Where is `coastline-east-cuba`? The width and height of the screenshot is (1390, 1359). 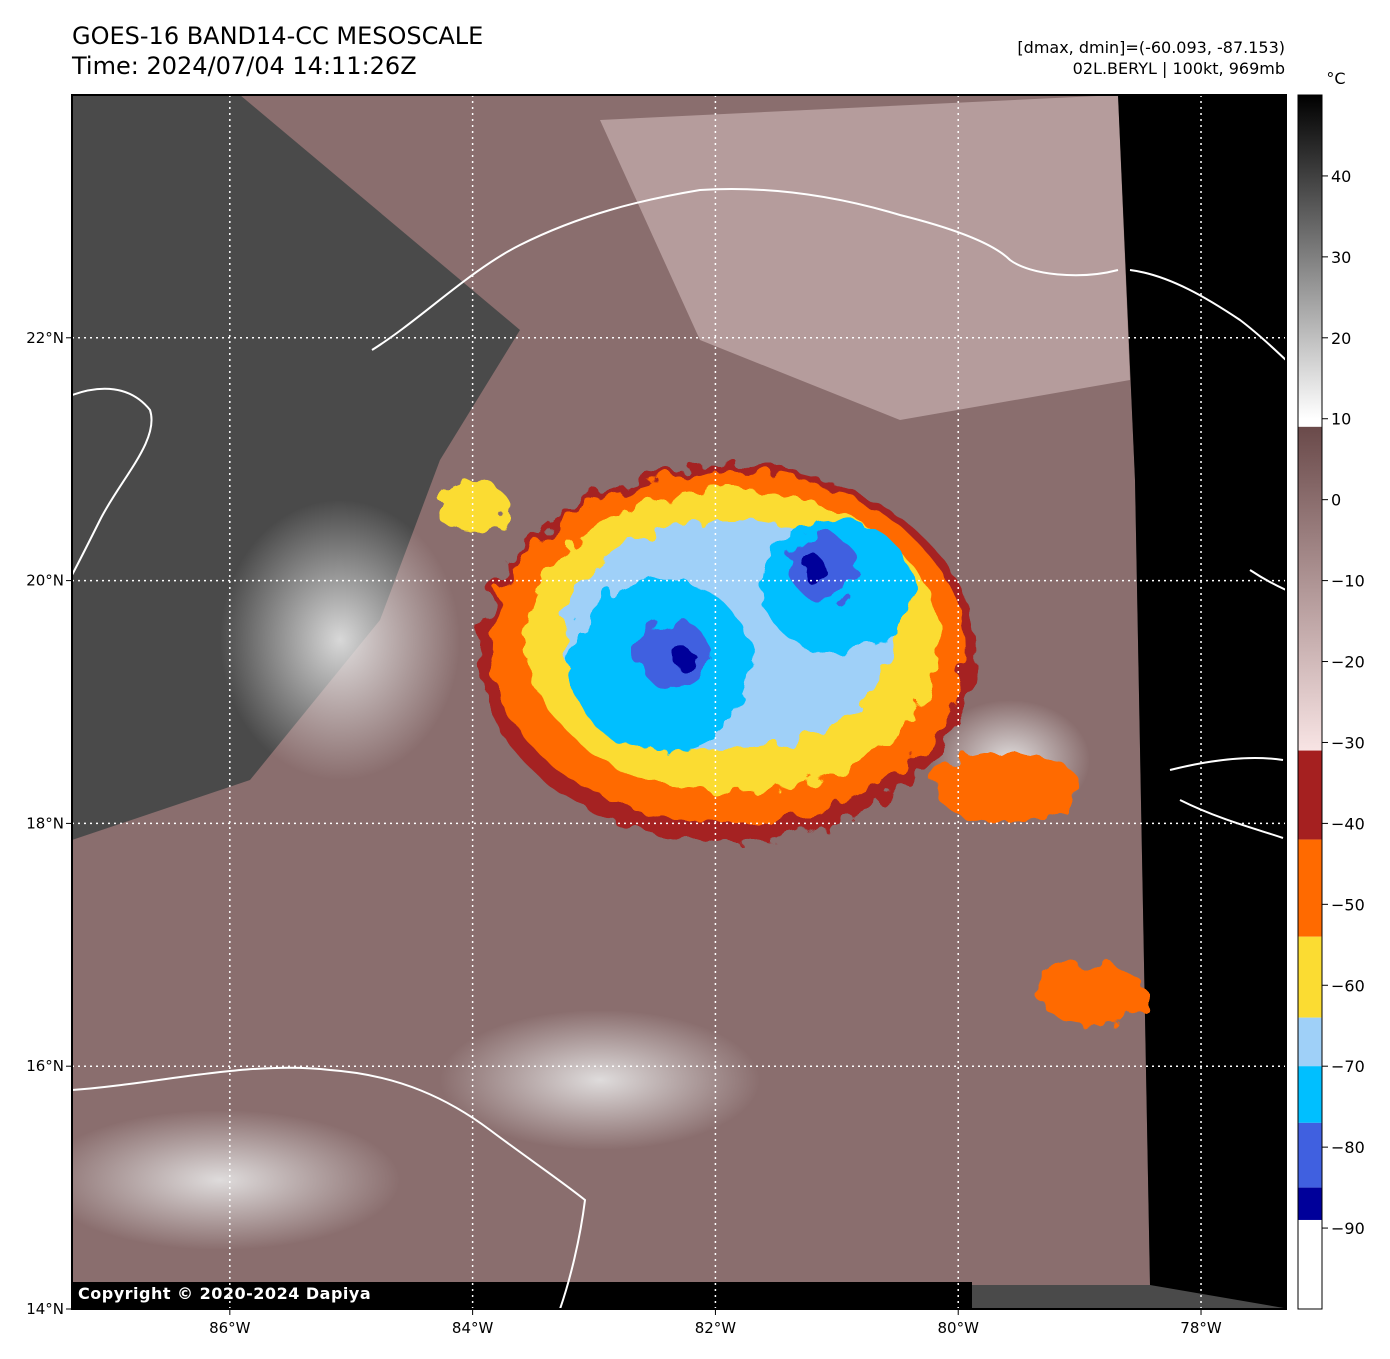
coastline-east-cuba is located at coordinates (1207, 315).